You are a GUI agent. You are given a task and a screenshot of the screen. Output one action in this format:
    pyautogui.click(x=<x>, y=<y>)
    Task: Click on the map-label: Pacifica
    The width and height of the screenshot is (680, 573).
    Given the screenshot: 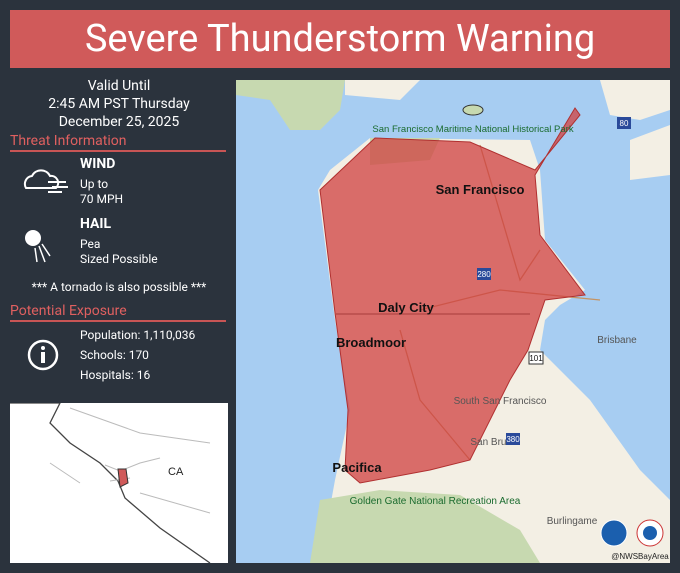 What is the action you would take?
    pyautogui.click(x=357, y=467)
    